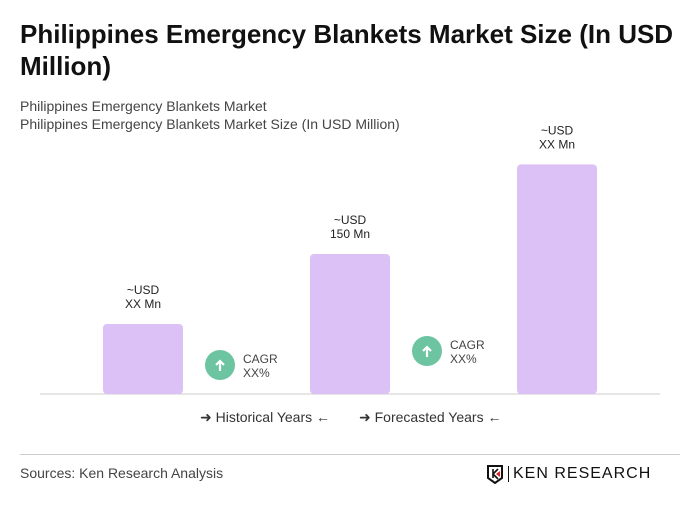  What do you see at coordinates (495, 474) in the screenshot?
I see `logo-icon` at bounding box center [495, 474].